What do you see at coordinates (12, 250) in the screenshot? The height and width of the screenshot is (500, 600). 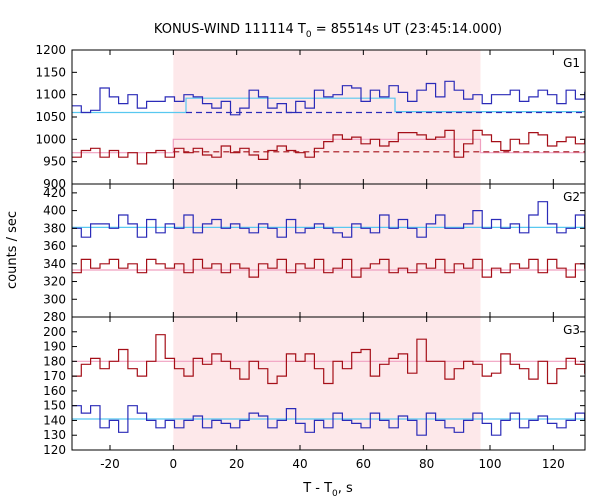 I see `y-axis-title: counts / sec` at bounding box center [12, 250].